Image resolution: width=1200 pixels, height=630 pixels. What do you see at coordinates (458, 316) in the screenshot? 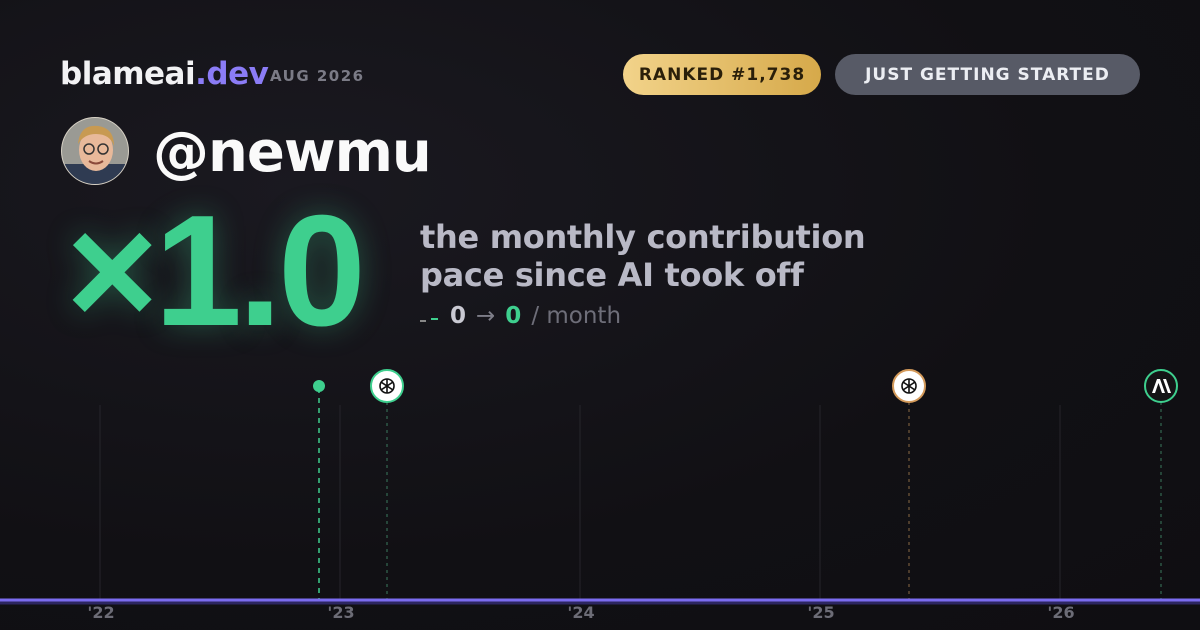
I see `rate-from: 0` at bounding box center [458, 316].